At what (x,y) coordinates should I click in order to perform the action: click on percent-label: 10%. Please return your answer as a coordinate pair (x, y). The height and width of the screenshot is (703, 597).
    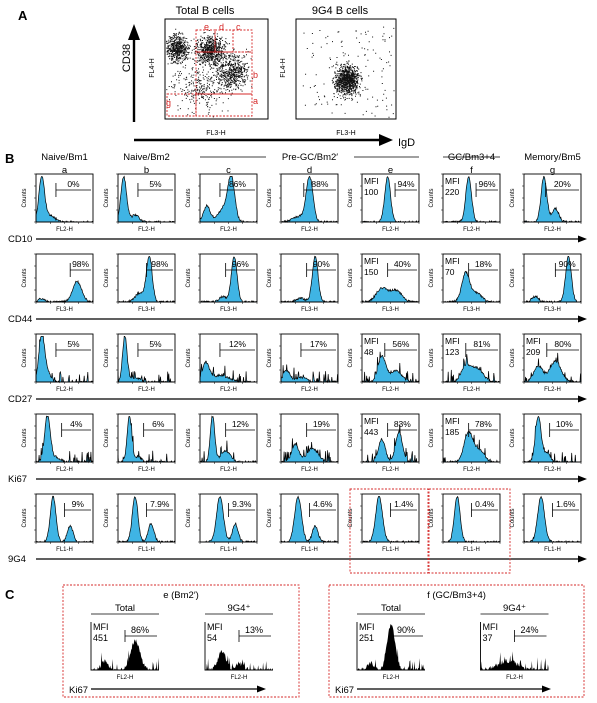
    Looking at the image, I should click on (564, 424).